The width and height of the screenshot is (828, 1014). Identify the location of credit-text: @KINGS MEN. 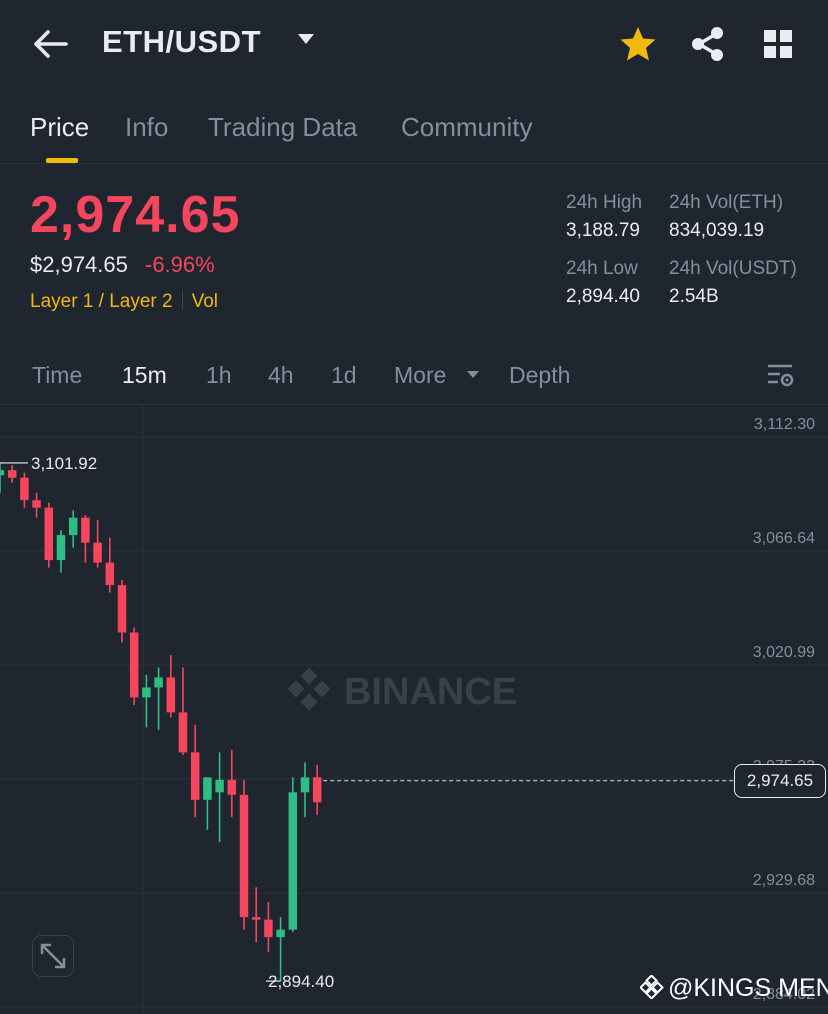
(748, 988).